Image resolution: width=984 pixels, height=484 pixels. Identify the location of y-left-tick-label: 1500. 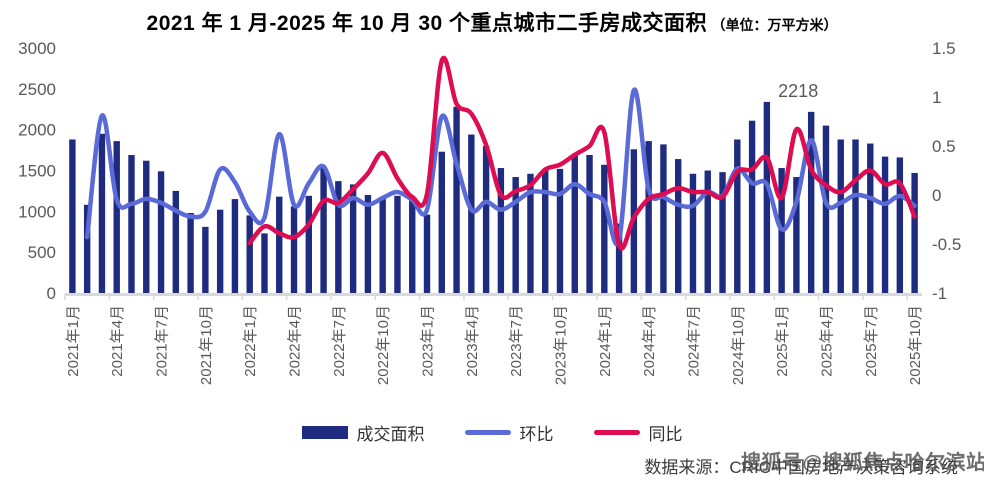
(37, 171).